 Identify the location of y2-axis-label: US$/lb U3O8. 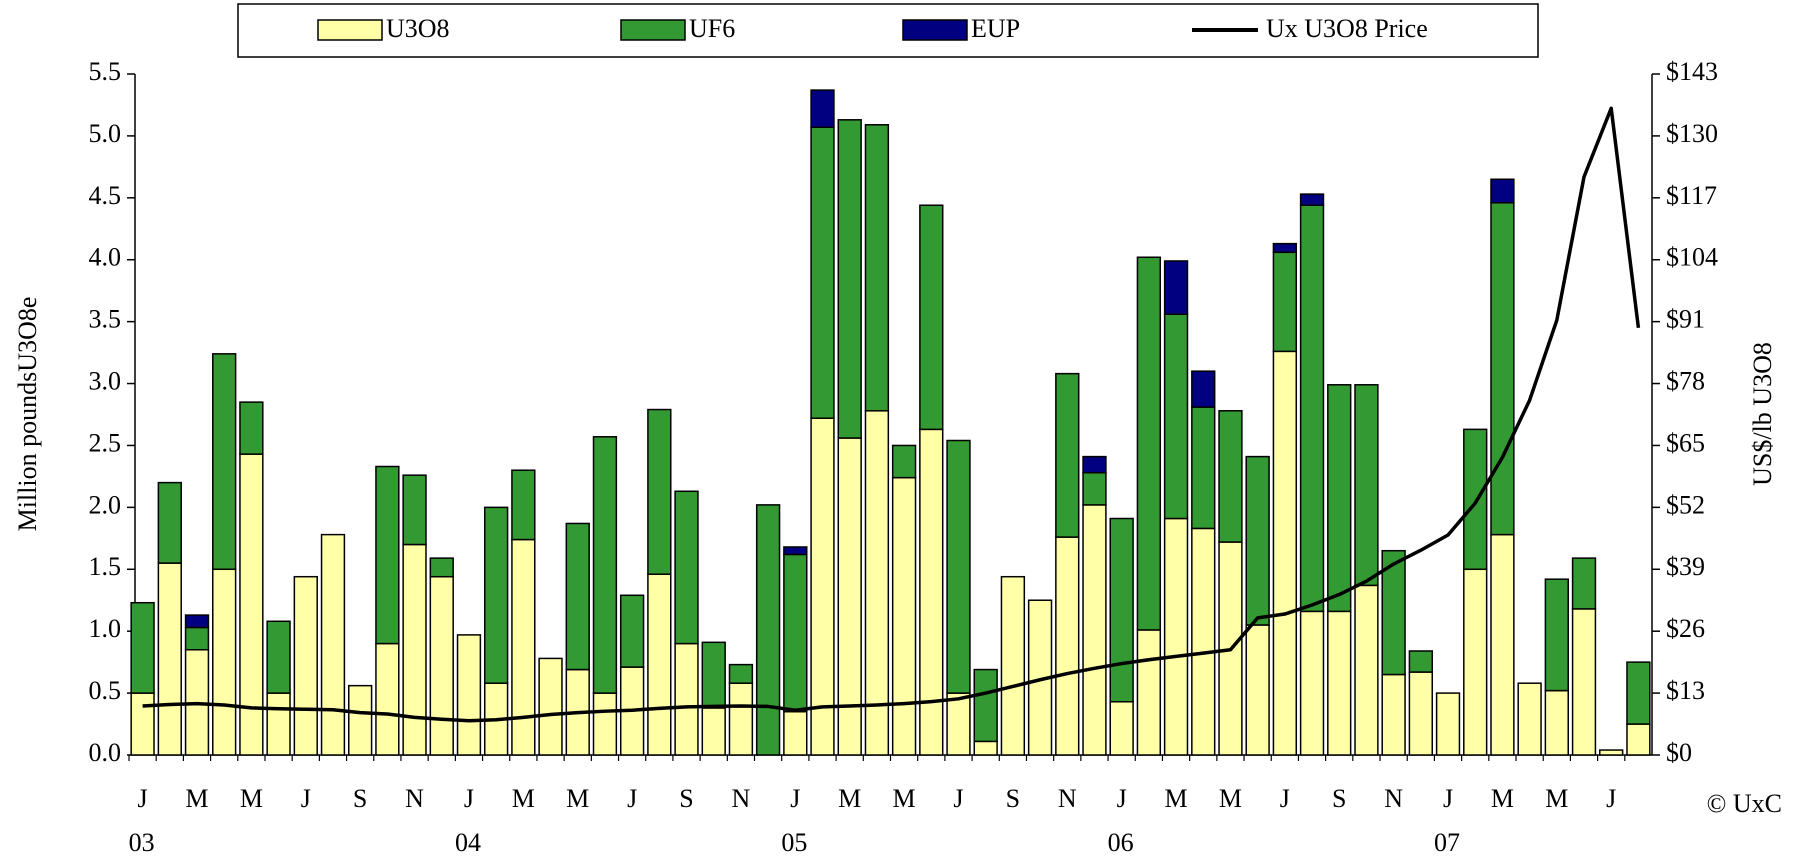
(1762, 414).